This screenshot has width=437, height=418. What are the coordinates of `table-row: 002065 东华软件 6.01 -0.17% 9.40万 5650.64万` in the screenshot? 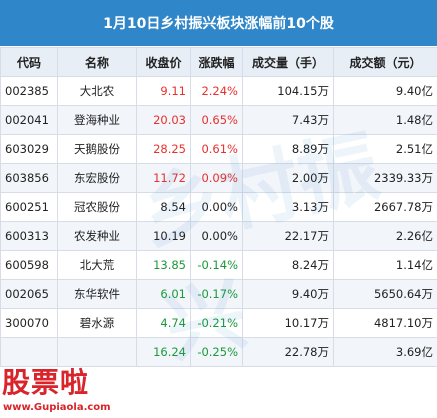 It's located at (218, 294).